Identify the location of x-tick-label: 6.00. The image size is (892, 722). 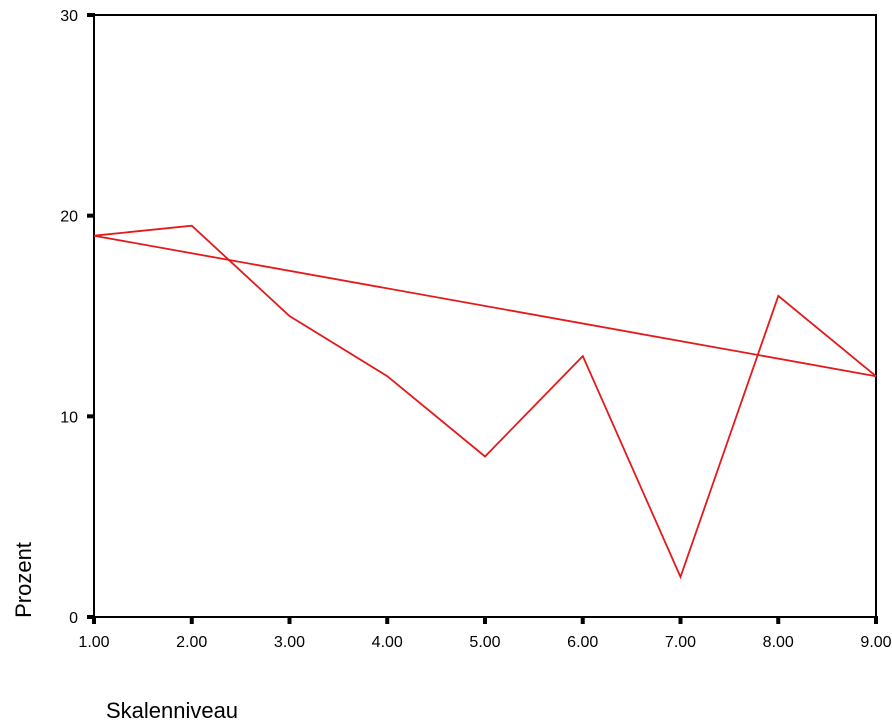
(582, 642).